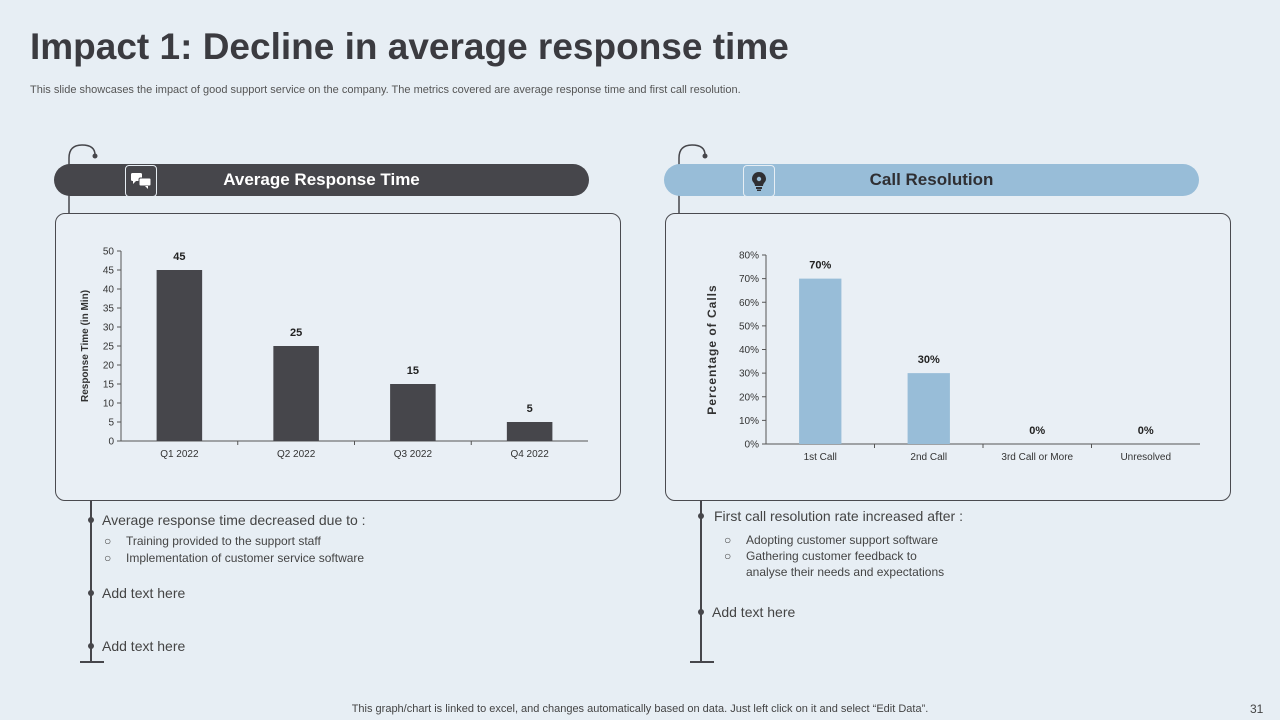  I want to click on y-tick-label: 30, so click(109, 328).